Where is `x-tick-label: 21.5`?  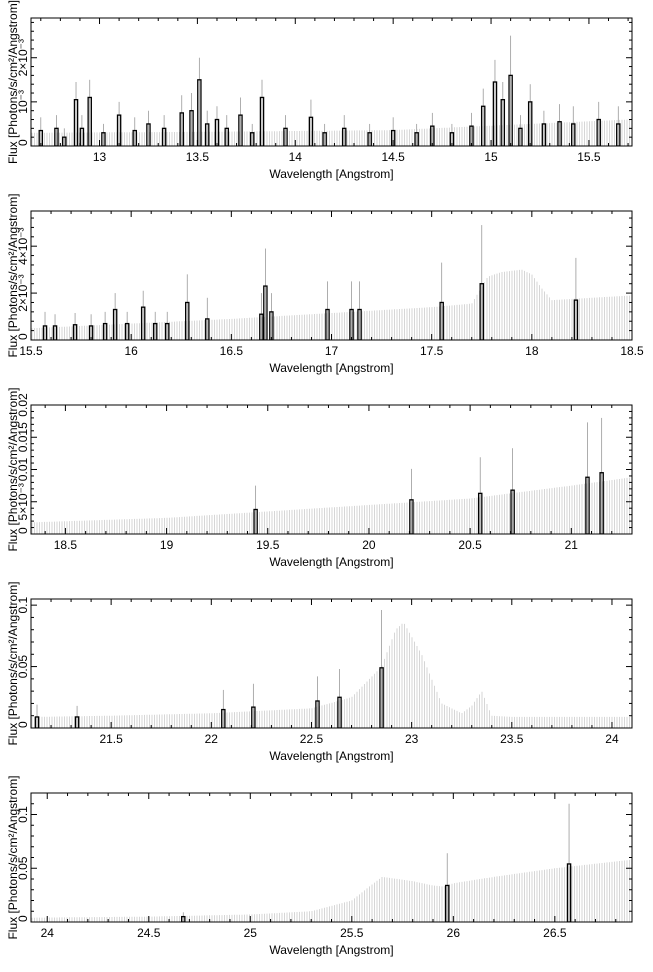 x-tick-label: 21.5 is located at coordinates (111, 739).